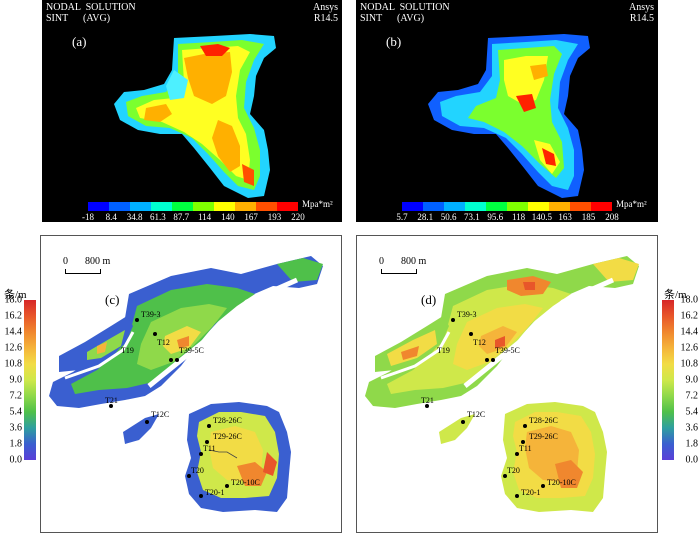 This screenshot has width=700, height=535. I want to click on tick-label: 140, so click(228, 217).